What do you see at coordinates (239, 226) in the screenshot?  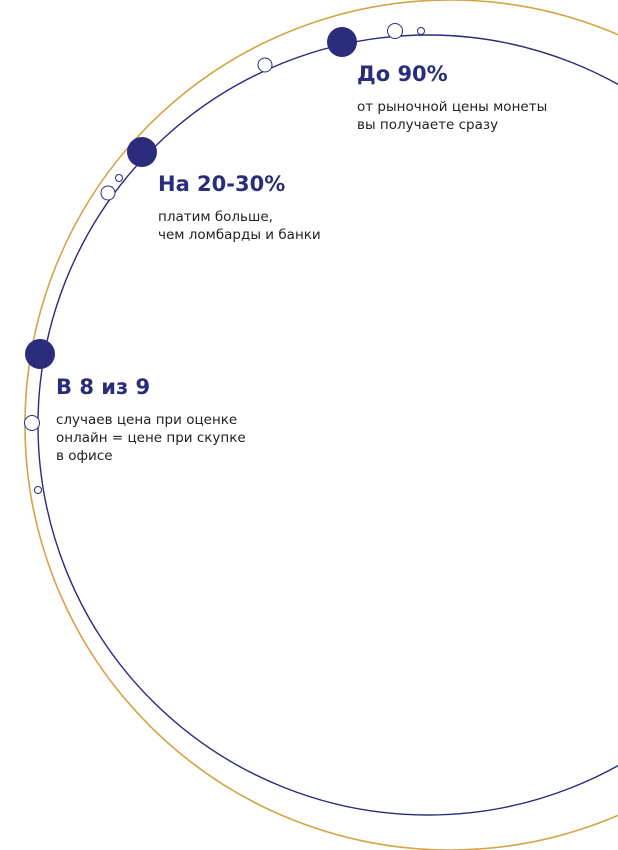 I see `stat-description: платим больше, чем ломбарды и банки` at bounding box center [239, 226].